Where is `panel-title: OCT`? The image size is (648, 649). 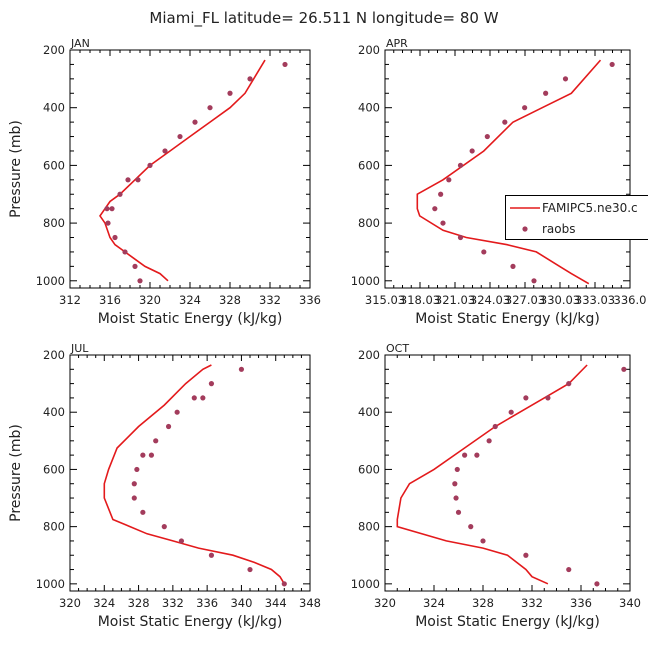
panel-title: OCT is located at coordinates (397, 348).